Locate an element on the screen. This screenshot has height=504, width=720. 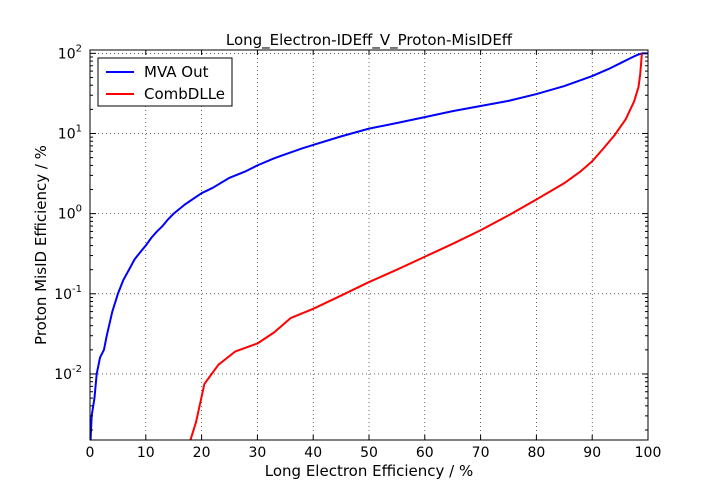
x-tick-label: 60 is located at coordinates (425, 453).